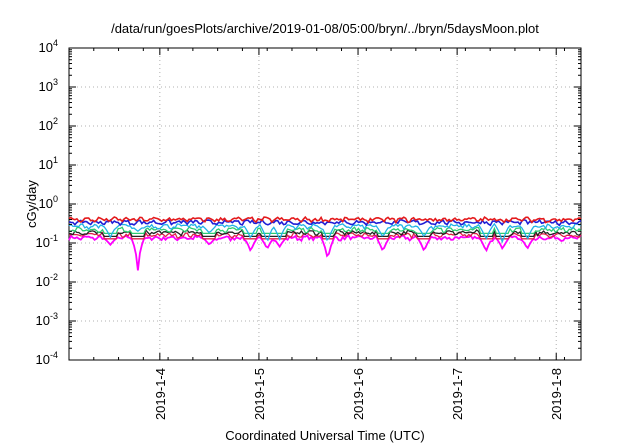 The image size is (640, 448). What do you see at coordinates (48, 46) in the screenshot?
I see `y-tick-label: 10⁴` at bounding box center [48, 46].